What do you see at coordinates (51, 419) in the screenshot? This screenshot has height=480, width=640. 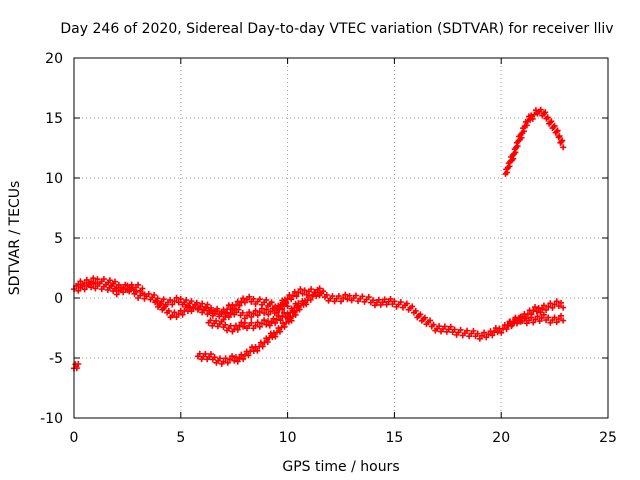 I see `y-tick-label: -10` at bounding box center [51, 419].